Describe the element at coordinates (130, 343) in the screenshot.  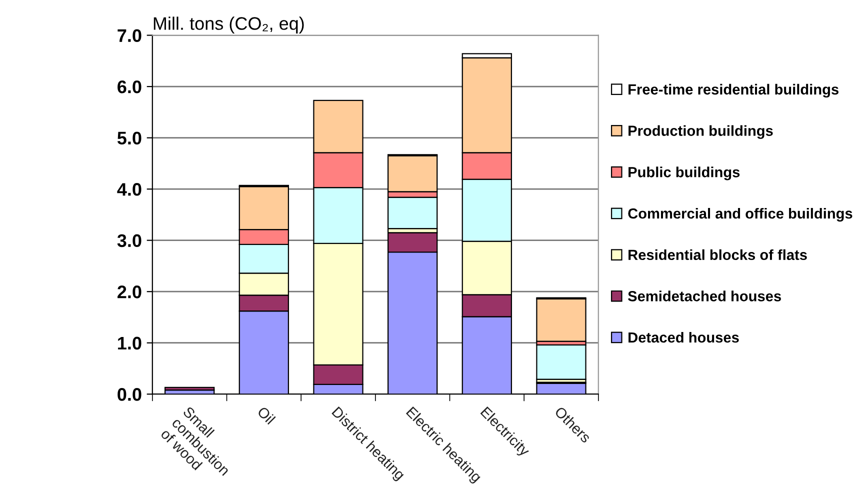
I see `y-tick-label: 1.0` at that location.